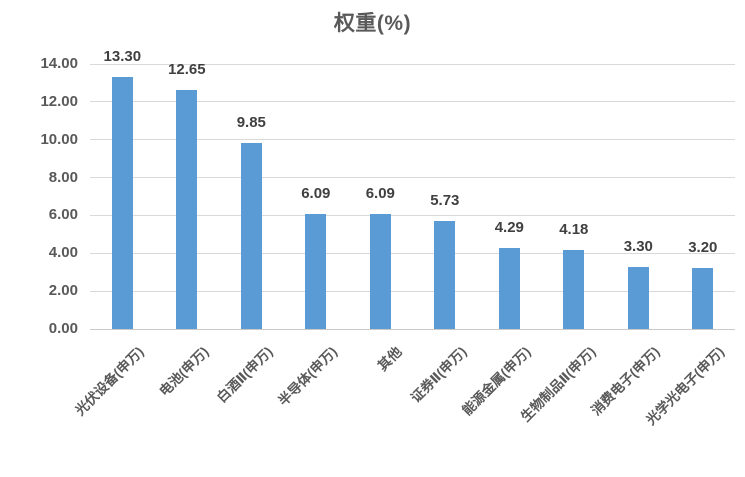 This screenshot has height=477, width=745. Describe the element at coordinates (63, 290) in the screenshot. I see `y-axis-tick-label: 2.00` at that location.